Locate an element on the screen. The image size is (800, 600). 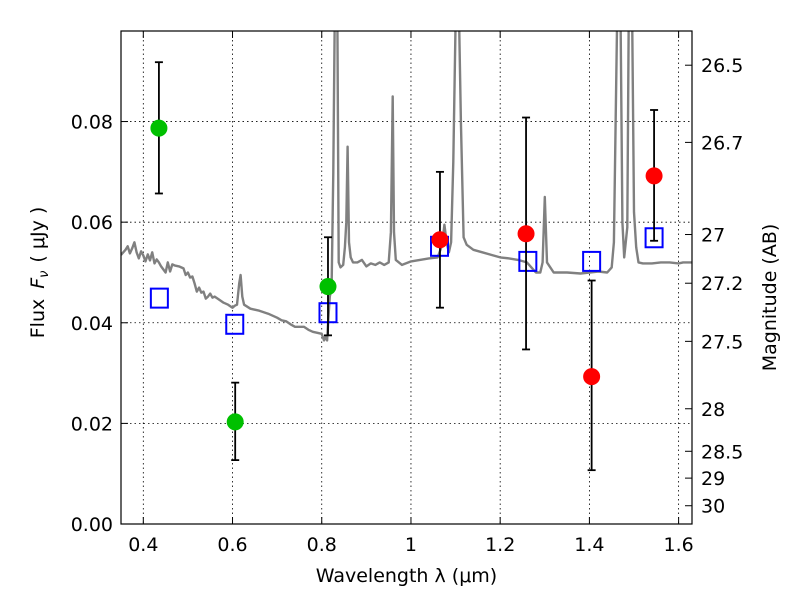
y-axis-title-symbol: F is located at coordinates (38, 283).